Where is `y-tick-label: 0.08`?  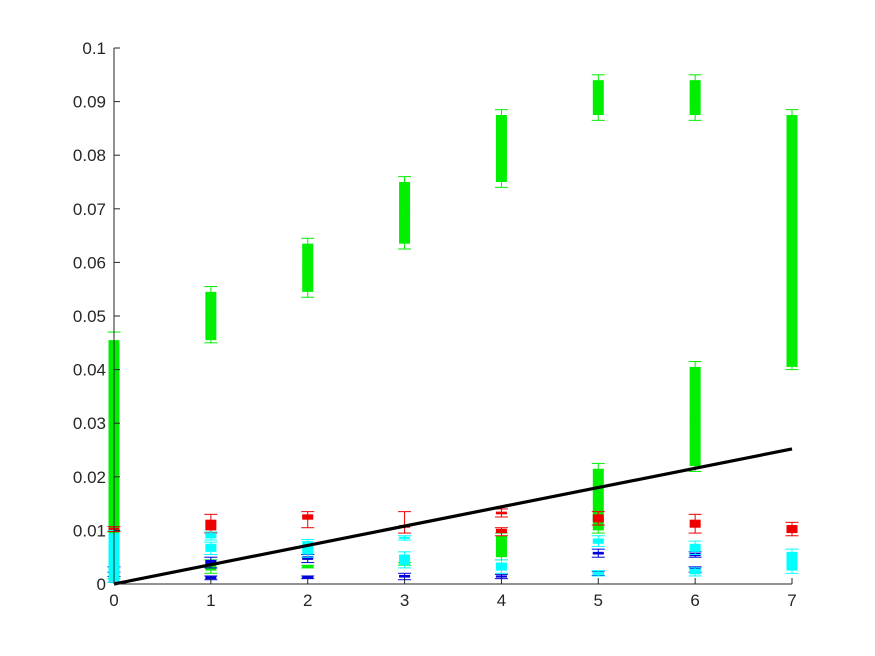
y-tick-label: 0.08 is located at coordinates (89, 155).